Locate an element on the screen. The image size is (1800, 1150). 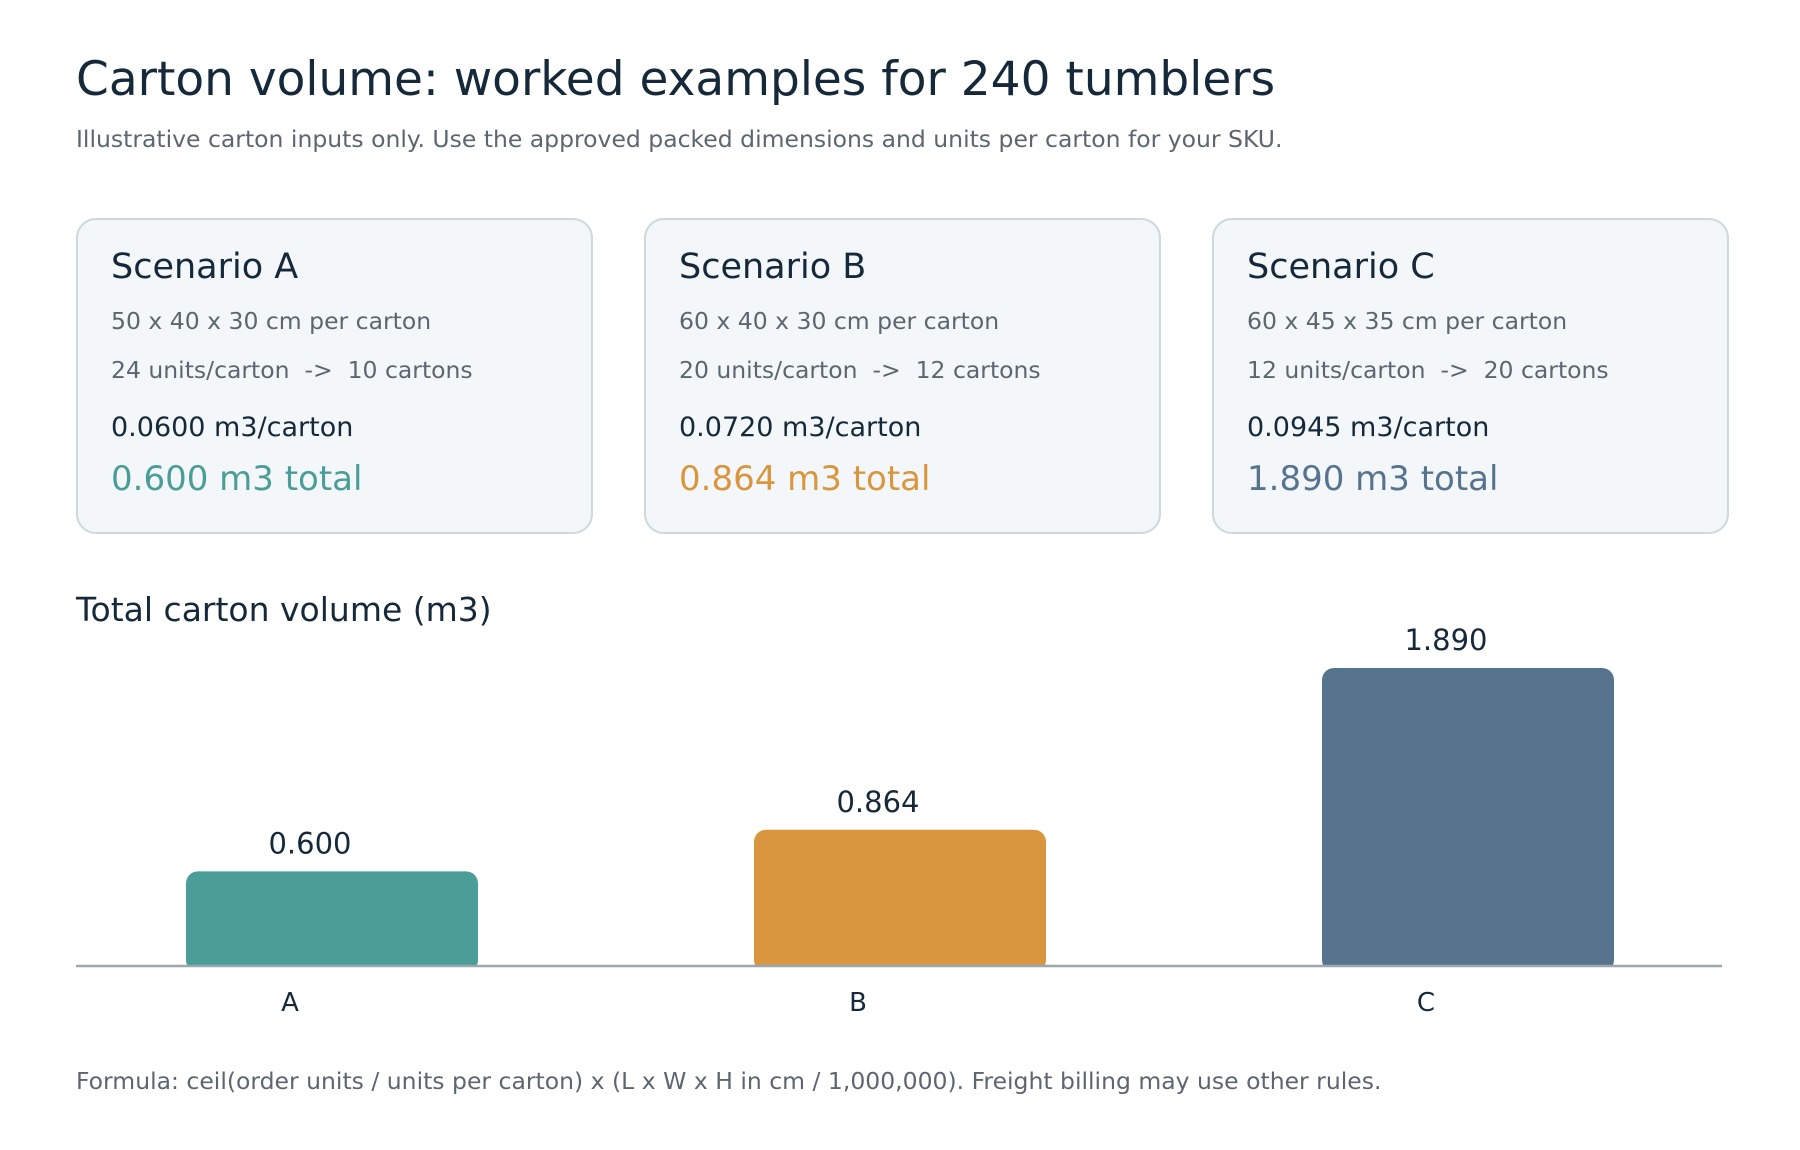
scenario-title: Scenario B is located at coordinates (773, 267).